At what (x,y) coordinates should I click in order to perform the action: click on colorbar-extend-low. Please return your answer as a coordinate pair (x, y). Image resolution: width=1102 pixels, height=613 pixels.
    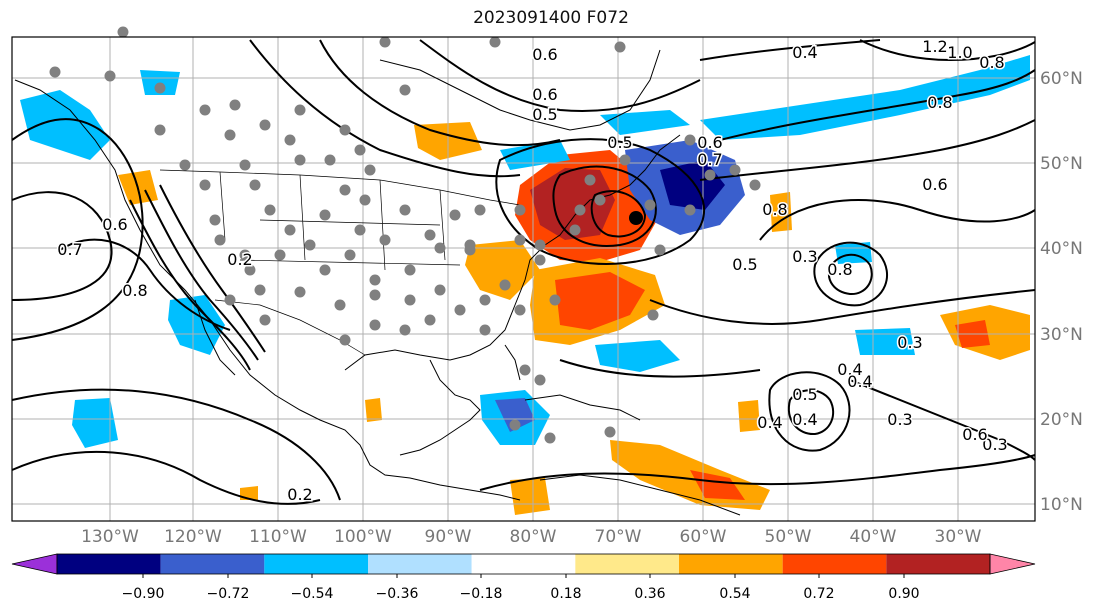
    Looking at the image, I should click on (34, 564).